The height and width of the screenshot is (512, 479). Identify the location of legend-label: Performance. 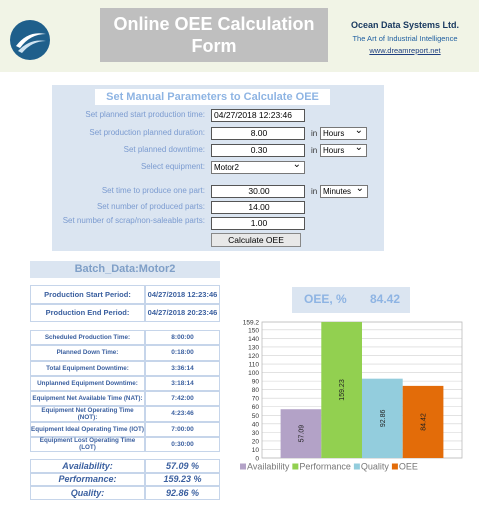
(325, 467).